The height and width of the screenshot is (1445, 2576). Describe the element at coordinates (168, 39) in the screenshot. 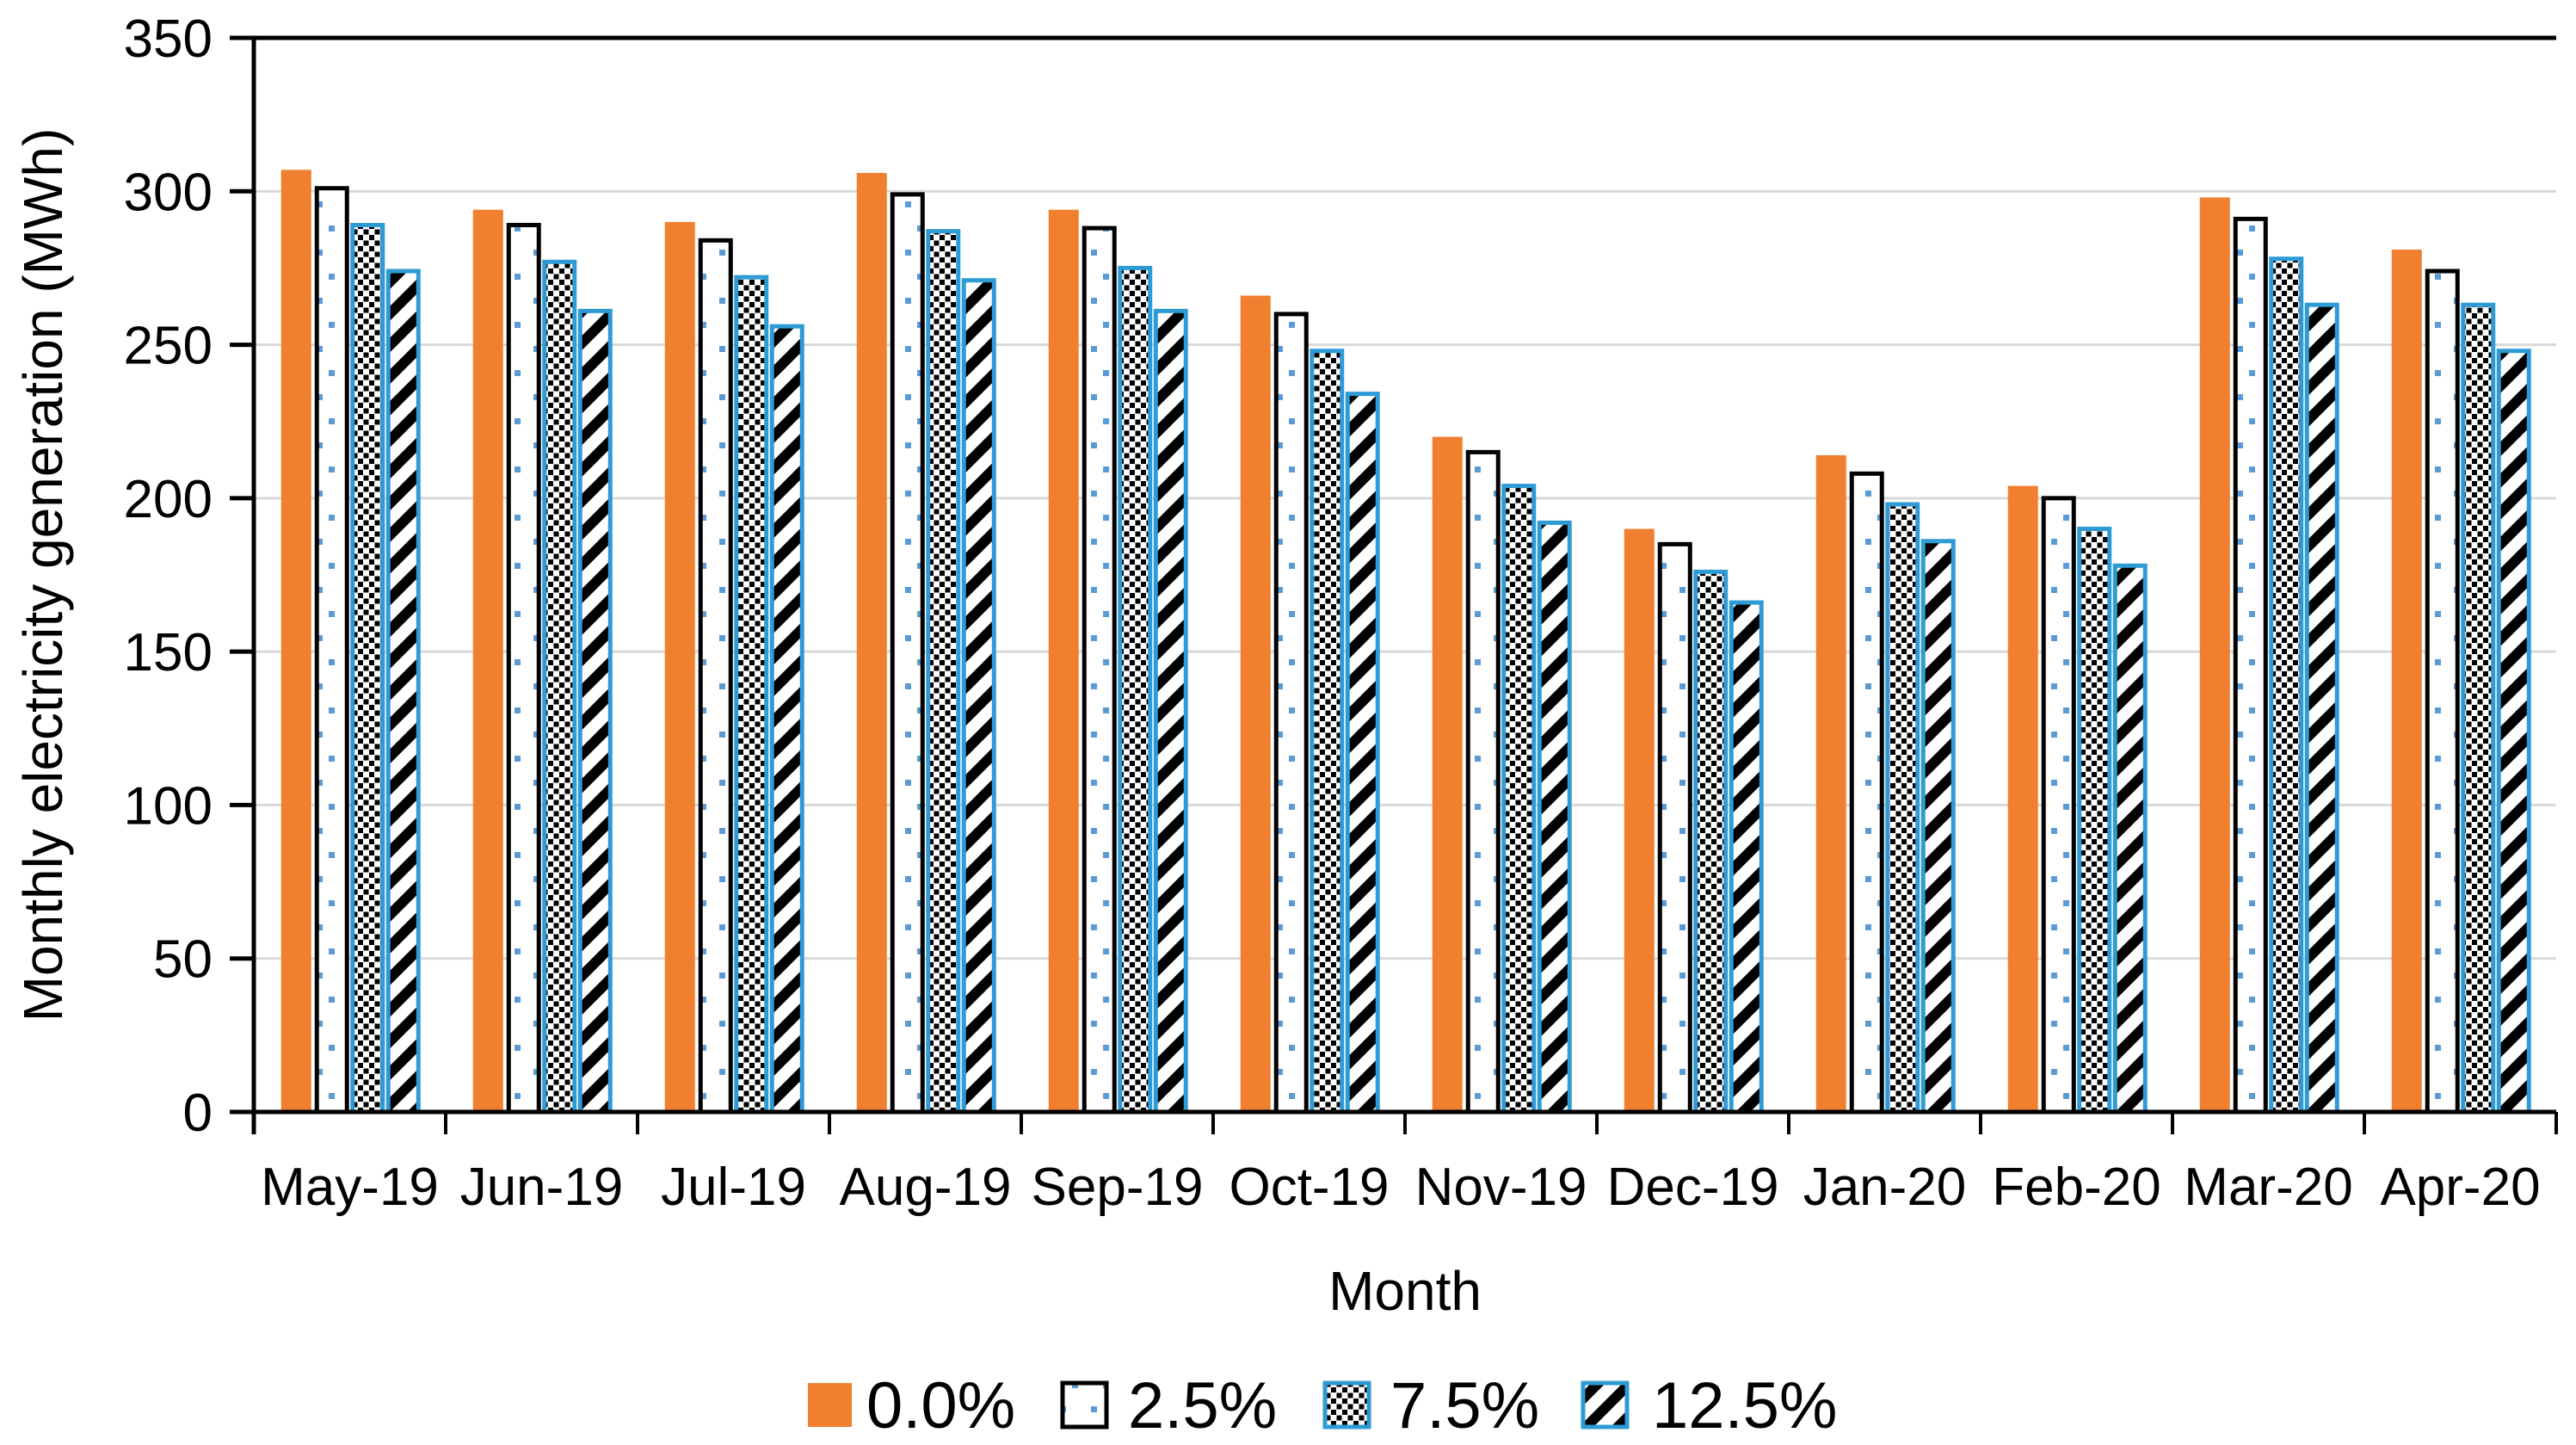

I see `y-tick-label: 350` at that location.